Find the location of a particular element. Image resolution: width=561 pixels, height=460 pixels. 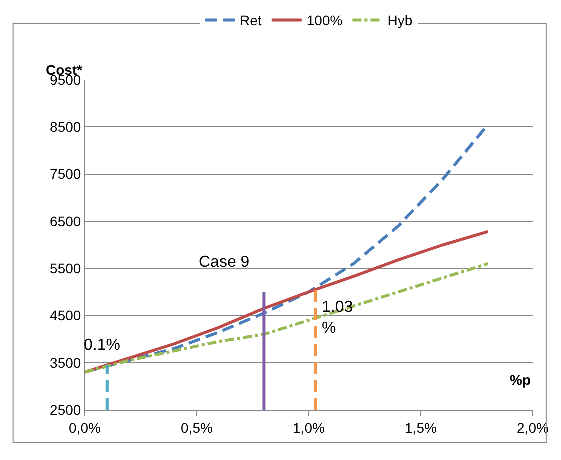

y-tick-label: 2500 is located at coordinates (66, 410).